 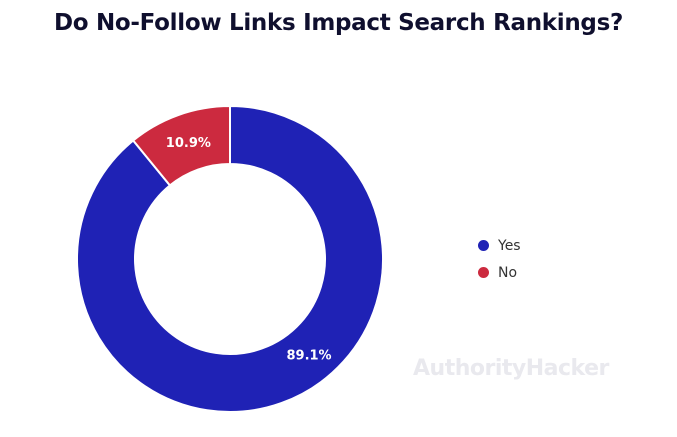 I want to click on chart-legend: Yes No, so click(x=499, y=259).